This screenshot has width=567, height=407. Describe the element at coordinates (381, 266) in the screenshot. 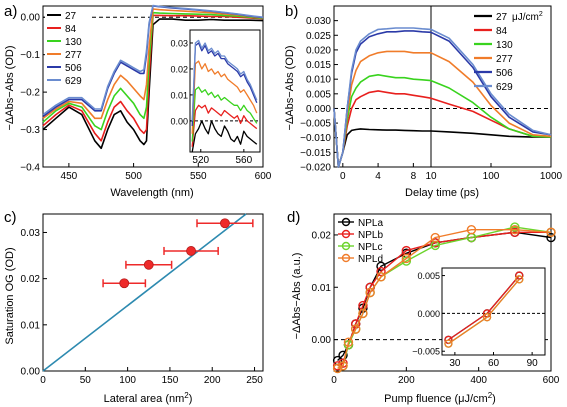

I see `panel-d-marker-NPLa` at that location.